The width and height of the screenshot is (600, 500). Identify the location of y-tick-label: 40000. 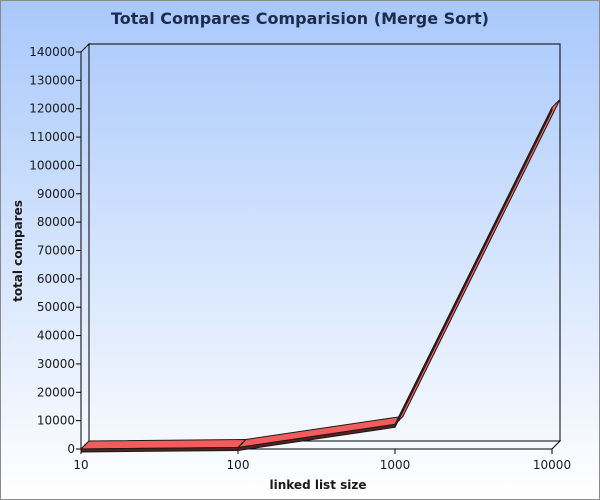
(56, 336).